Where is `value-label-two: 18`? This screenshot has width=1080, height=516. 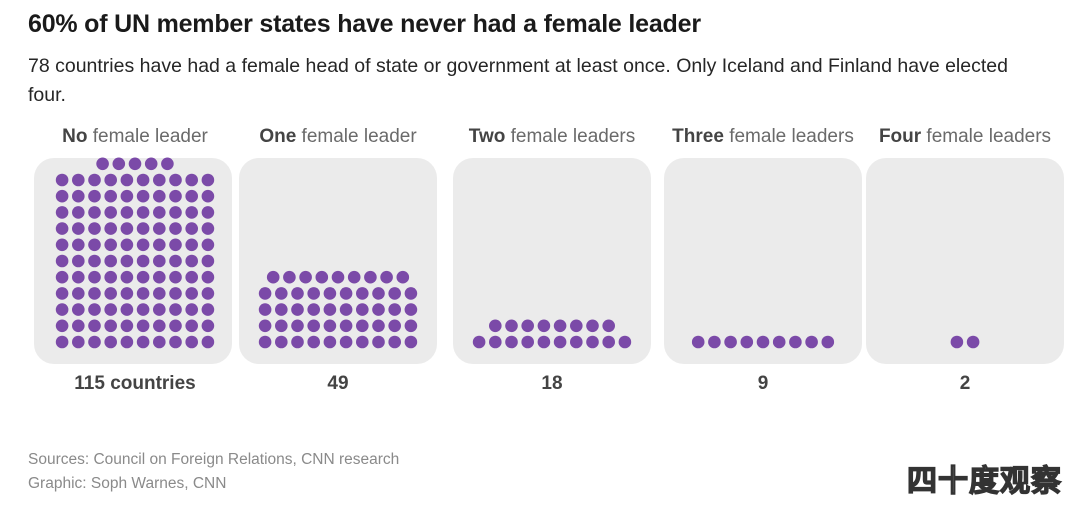
value-label-two: 18 is located at coordinates (551, 383).